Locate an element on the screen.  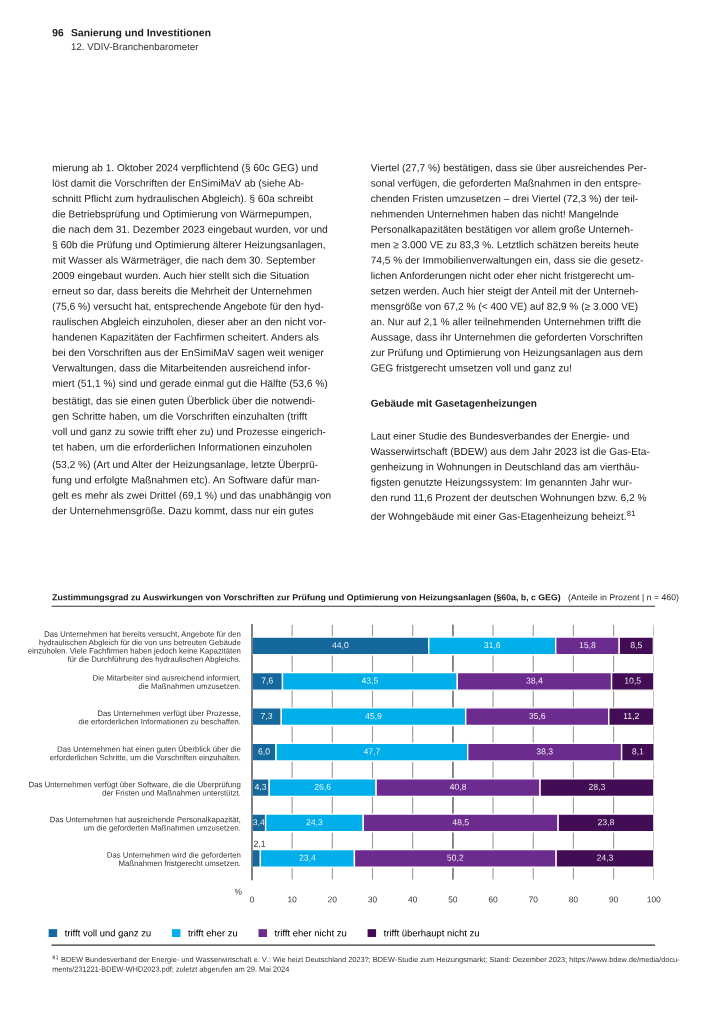
x-tick-label: 0 is located at coordinates (251, 899).